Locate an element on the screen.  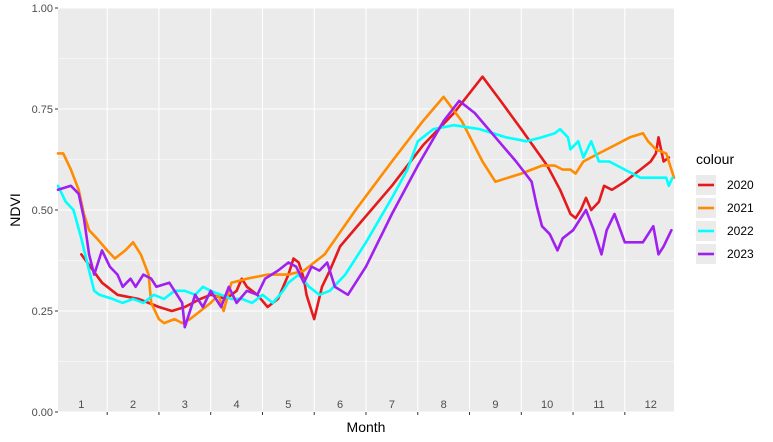
y-tick-label: 0.50 is located at coordinates (42, 211).